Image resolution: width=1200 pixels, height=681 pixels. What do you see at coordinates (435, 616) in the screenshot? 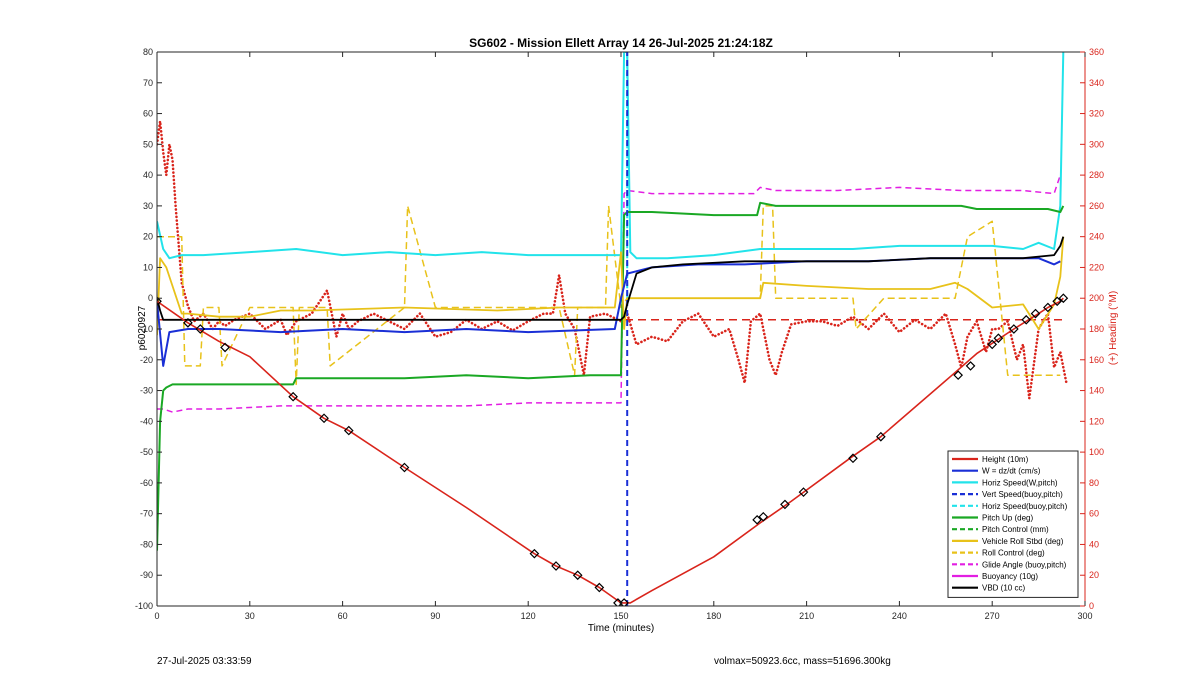
I see `x-tick-label: 90` at bounding box center [435, 616].